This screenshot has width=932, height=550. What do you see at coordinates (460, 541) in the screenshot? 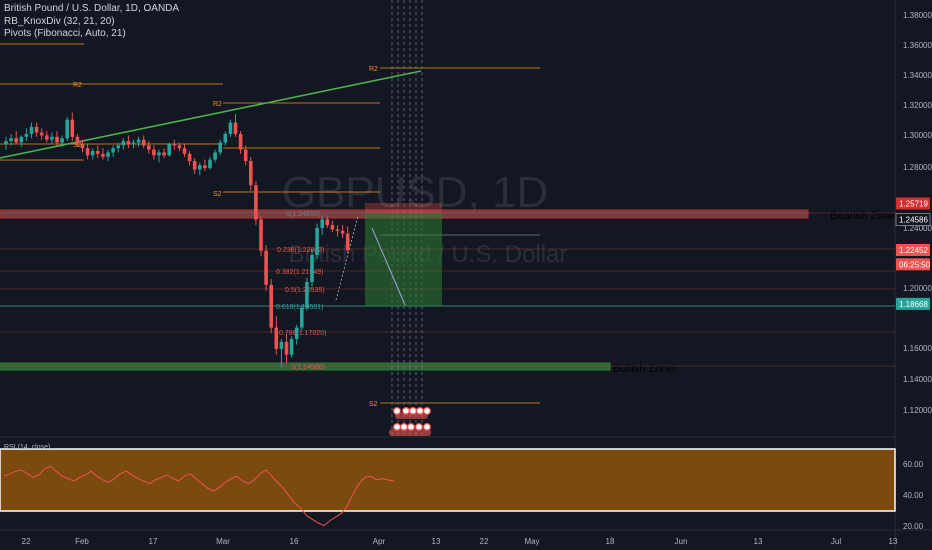
I see `time-axis: 22 Feb 17 Mar 16 Apr 13 22 May 18 Jun 13 Jul 13` at bounding box center [460, 541].